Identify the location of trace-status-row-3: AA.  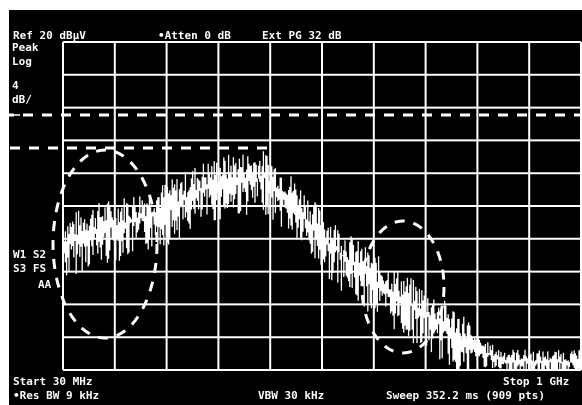
(45, 284).